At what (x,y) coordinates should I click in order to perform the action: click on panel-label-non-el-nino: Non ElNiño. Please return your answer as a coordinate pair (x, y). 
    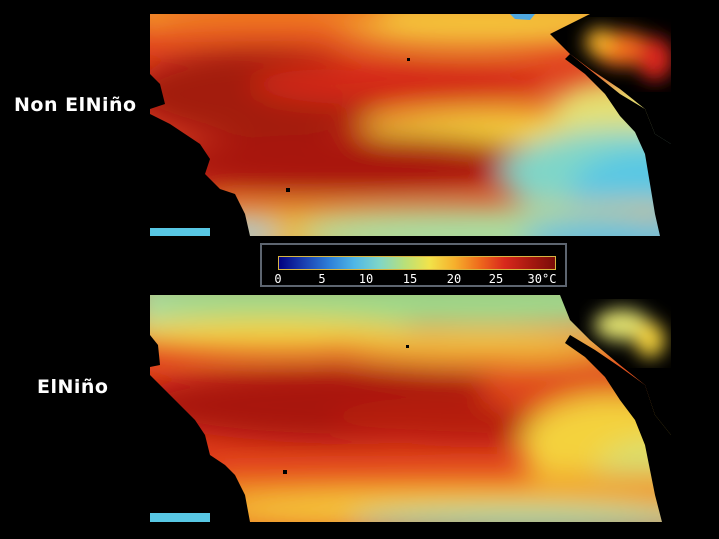
    Looking at the image, I should click on (75, 105).